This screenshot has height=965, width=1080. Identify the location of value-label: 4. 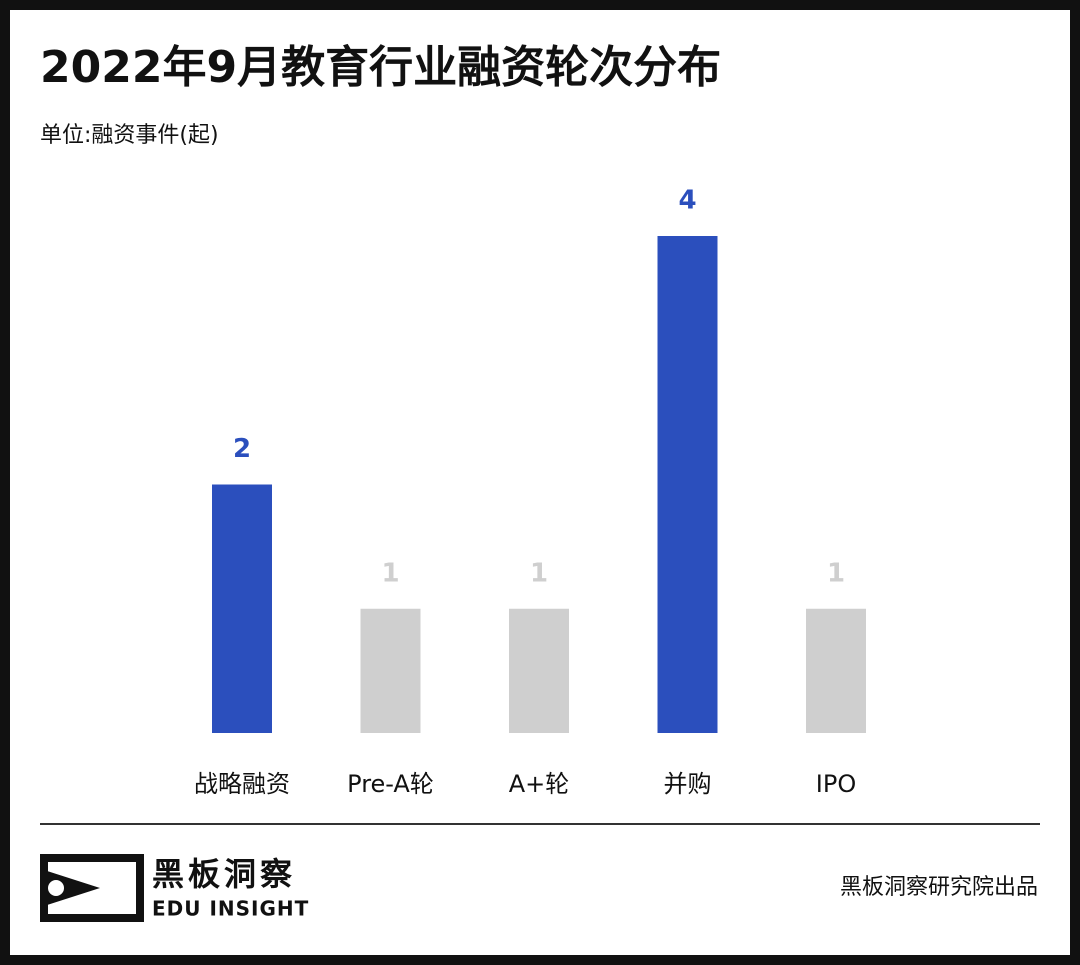
(687, 201).